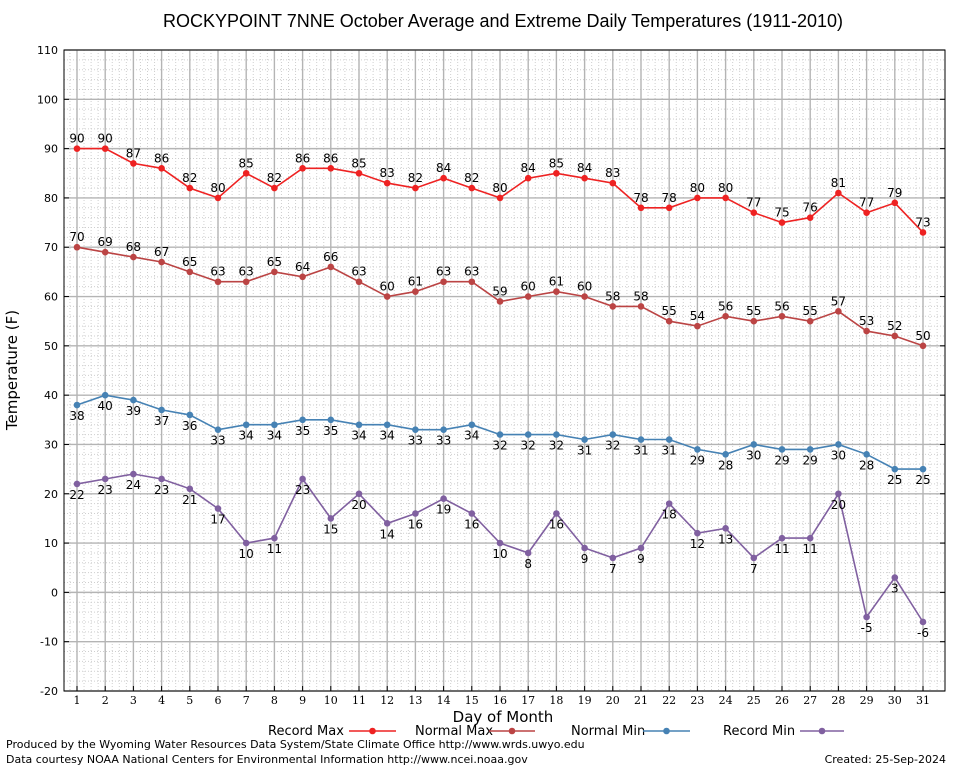 Image resolution: width=954 pixels, height=768 pixels. Describe the element at coordinates (387, 173) in the screenshot. I see `data-label: 83` at that location.